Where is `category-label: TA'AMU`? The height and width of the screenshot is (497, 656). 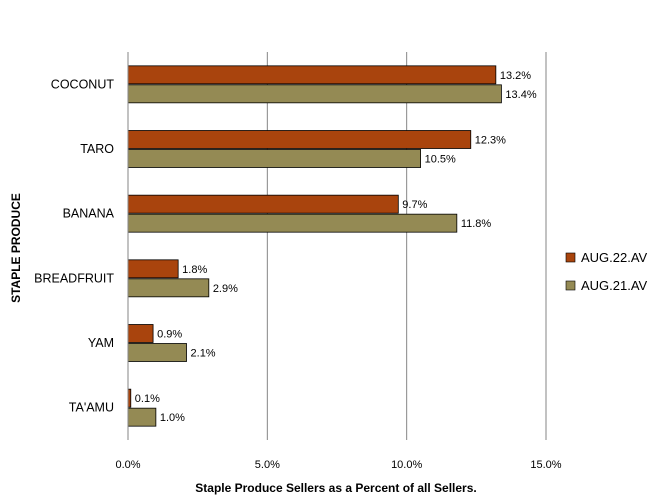 category-label: TA'AMU is located at coordinates (91, 408).